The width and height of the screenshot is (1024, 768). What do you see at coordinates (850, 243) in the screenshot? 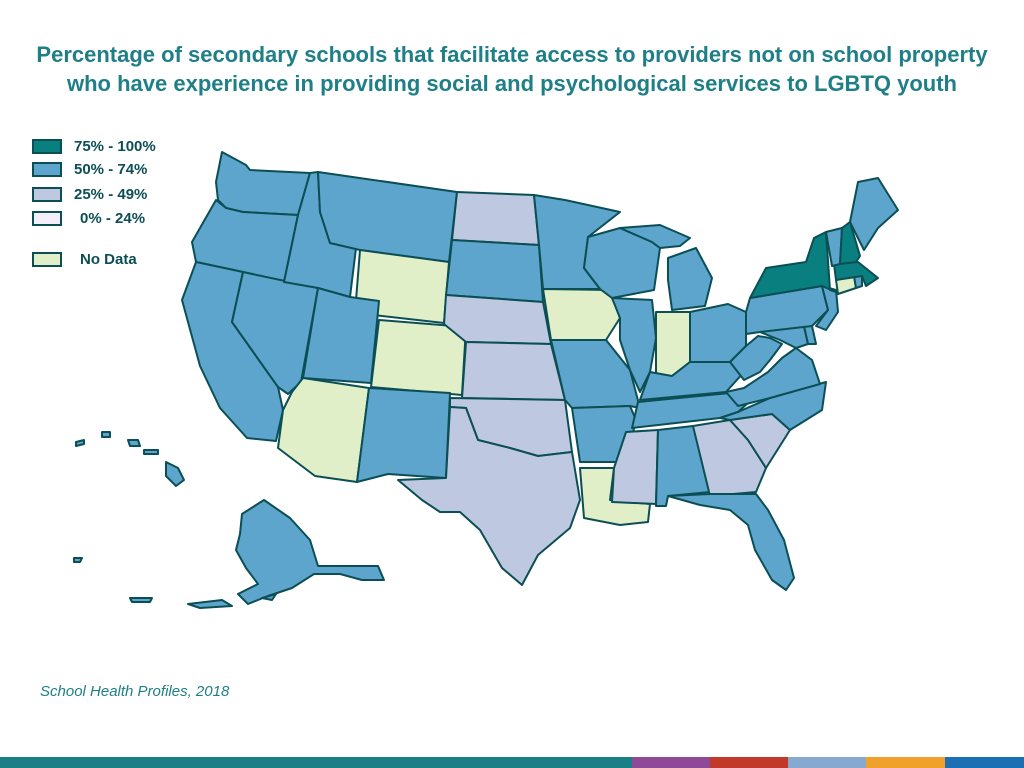
I see `state-nh` at bounding box center [850, 243].